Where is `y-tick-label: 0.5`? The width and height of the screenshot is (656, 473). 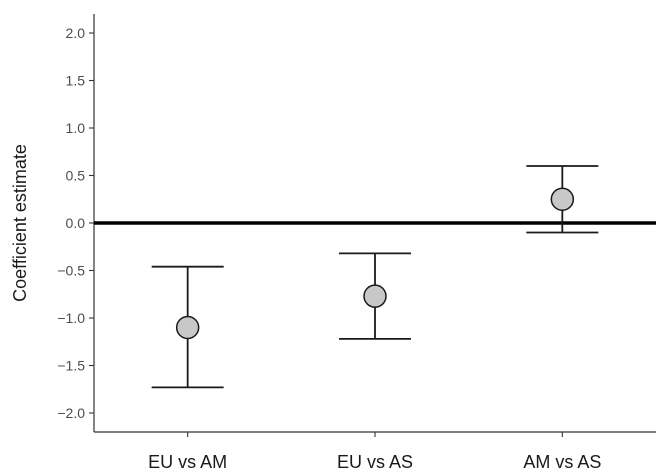 y-tick-label: 0.5 is located at coordinates (76, 176).